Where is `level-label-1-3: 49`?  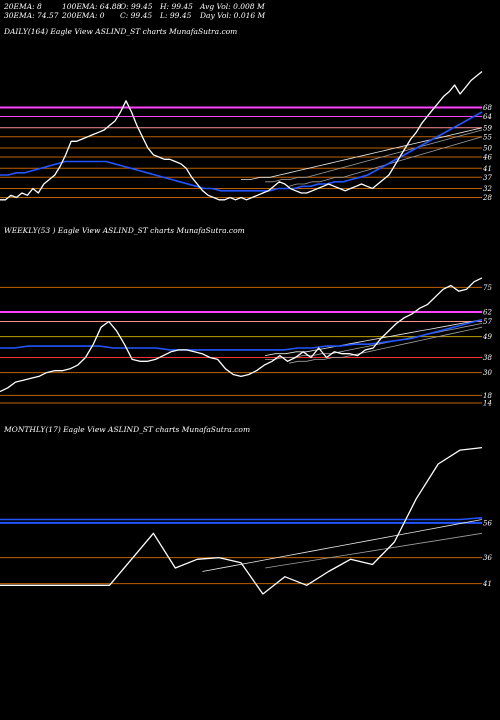 level-label-1-3: 49 is located at coordinates (487, 337).